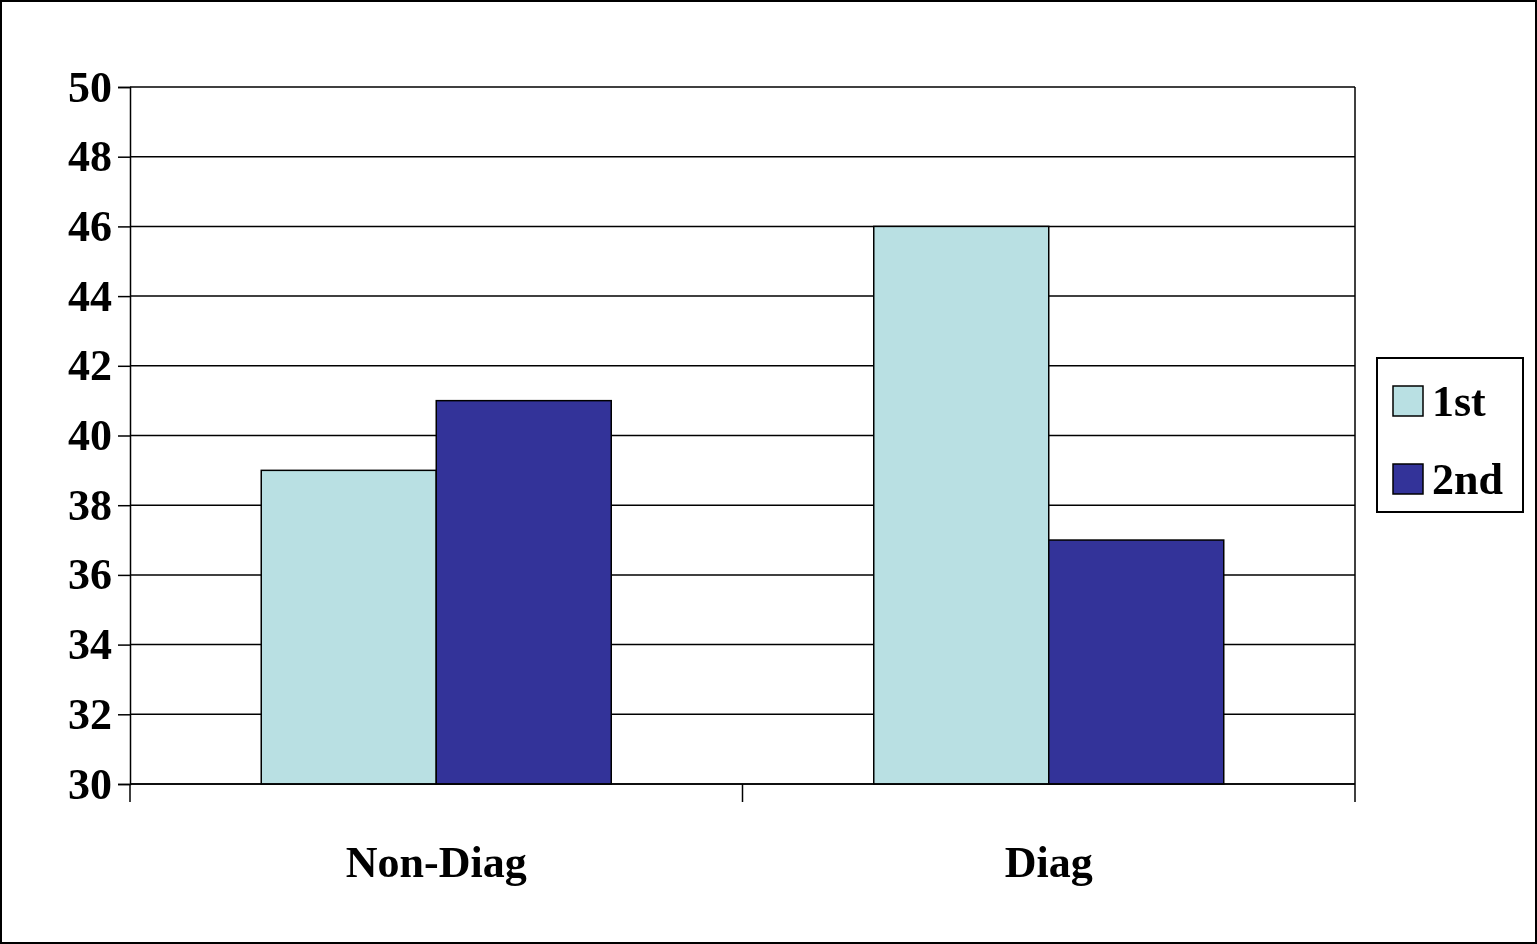 The height and width of the screenshot is (944, 1537). What do you see at coordinates (90, 157) in the screenshot?
I see `y-tick-label: 48` at bounding box center [90, 157].